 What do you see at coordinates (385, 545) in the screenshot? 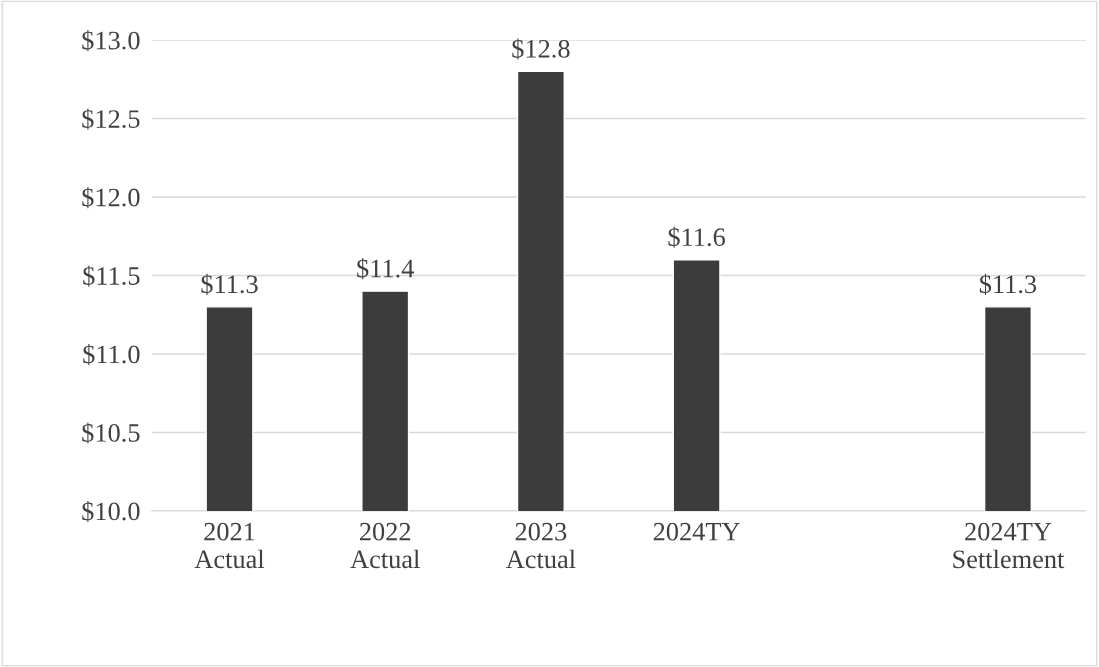
I see `x-tick-label: 2022 Actual` at bounding box center [385, 545].